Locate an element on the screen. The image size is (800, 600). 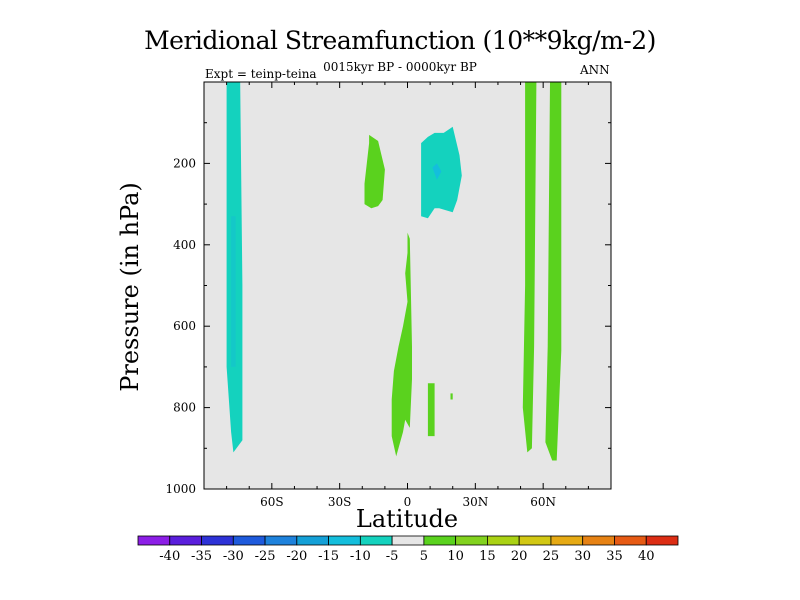
colorbar-label: 35 is located at coordinates (614, 556).